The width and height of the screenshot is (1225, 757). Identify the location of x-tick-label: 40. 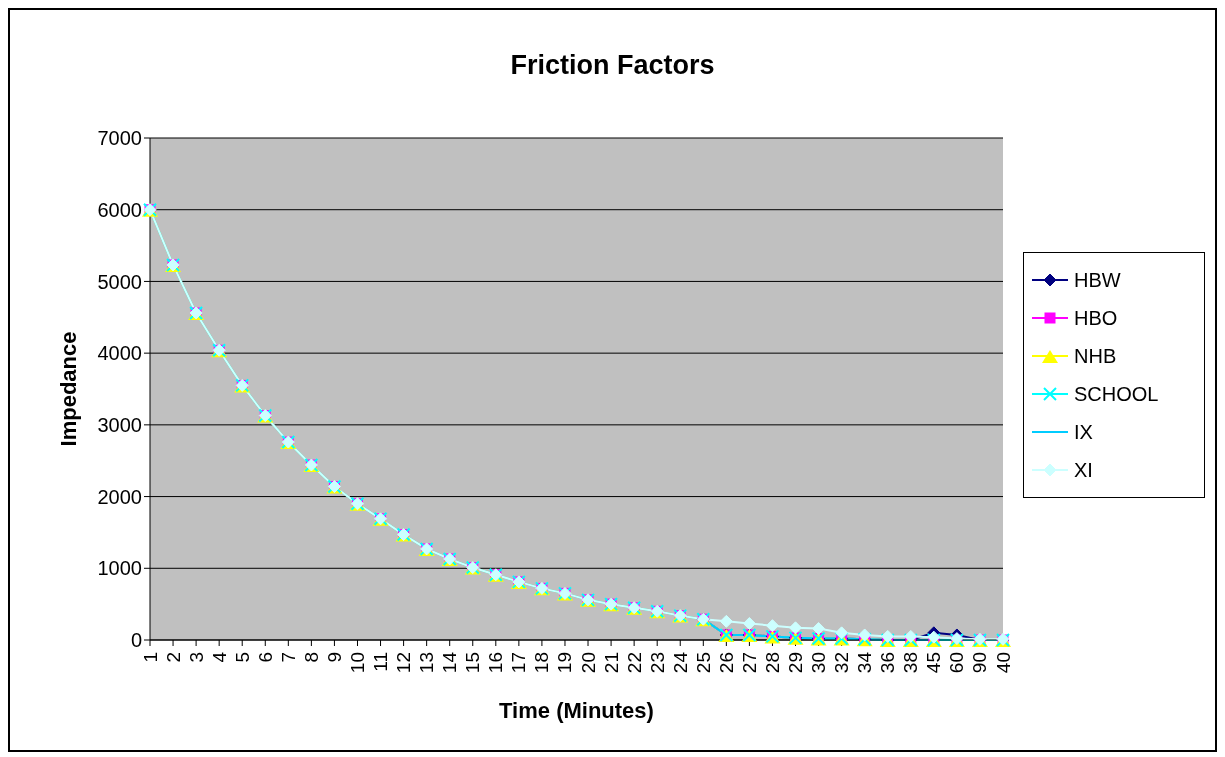
(1003, 663).